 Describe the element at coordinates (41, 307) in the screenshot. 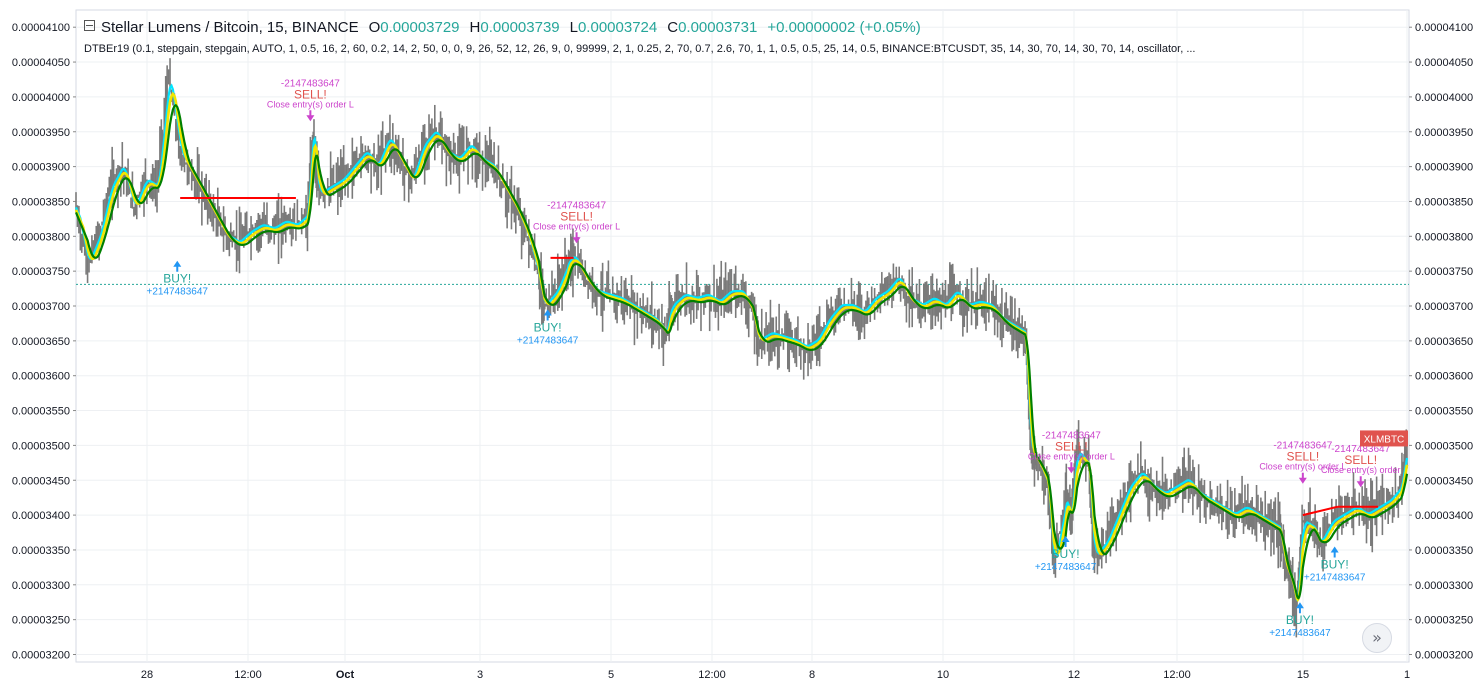

I see `y-tick-label-left: 0.00003700` at that location.